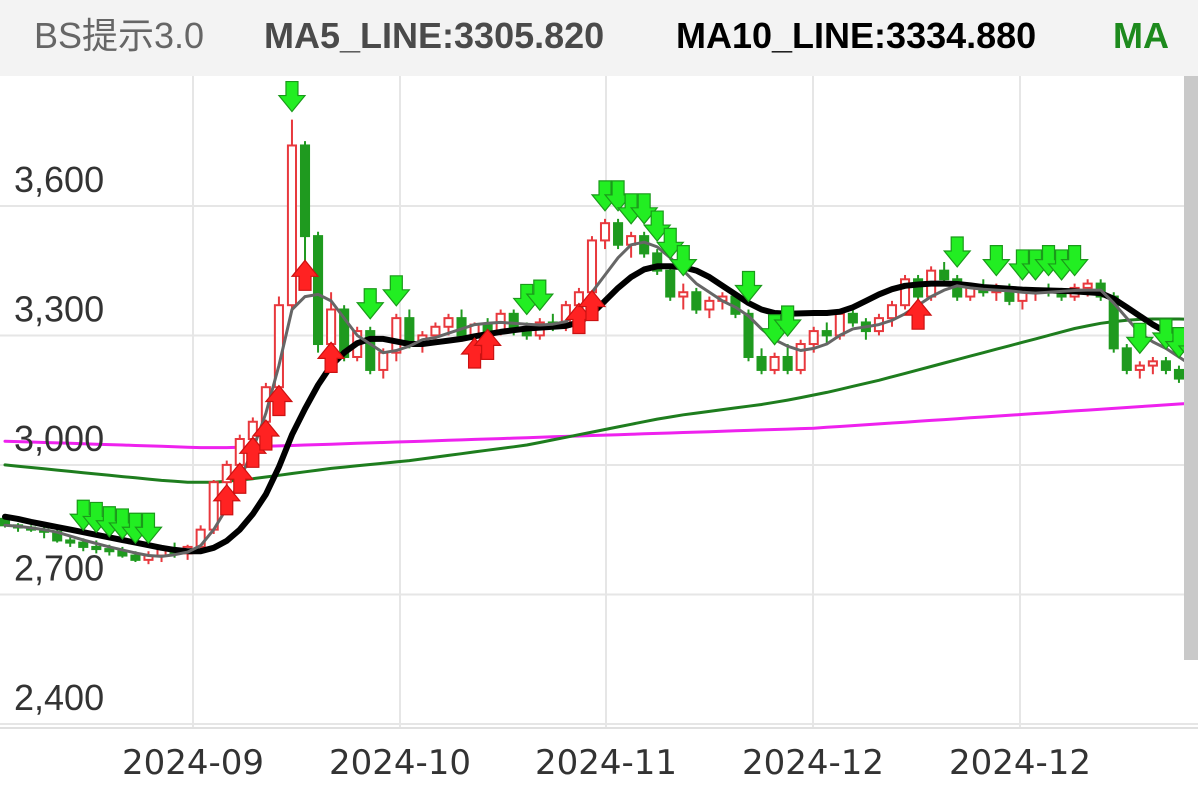 This screenshot has height=797, width=1198. I want to click on x-tick-label: 2024-12, so click(1020, 763).